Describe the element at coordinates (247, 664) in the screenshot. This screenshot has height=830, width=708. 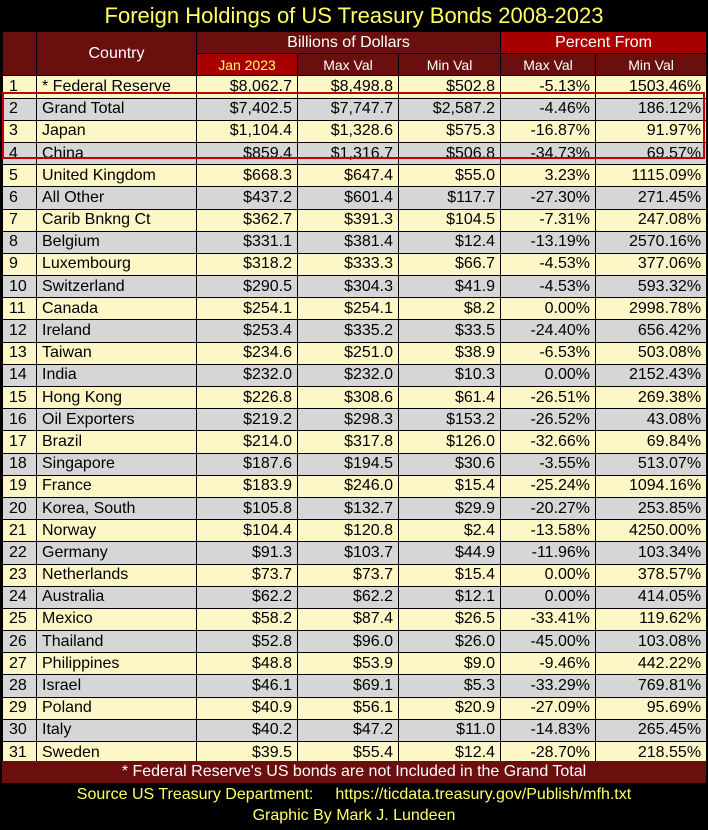
I see `jan-value: $48.8` at that location.